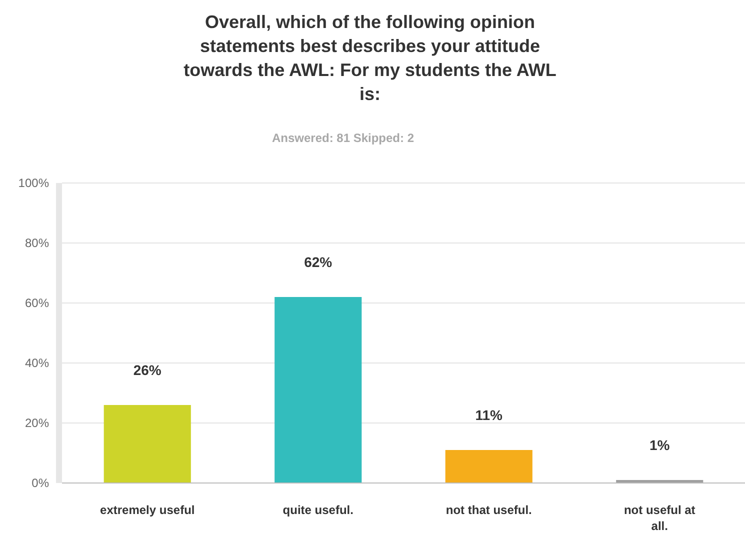 Image resolution: width=745 pixels, height=535 pixels. What do you see at coordinates (489, 415) in the screenshot?
I see `data-label: 11%` at bounding box center [489, 415].